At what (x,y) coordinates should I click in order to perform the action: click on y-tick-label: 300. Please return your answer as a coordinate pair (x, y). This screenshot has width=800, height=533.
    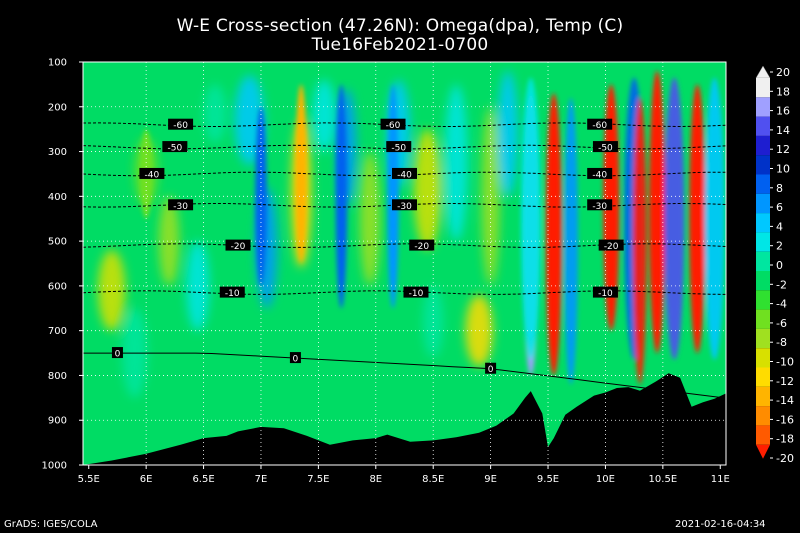
    Looking at the image, I should click on (57, 152).